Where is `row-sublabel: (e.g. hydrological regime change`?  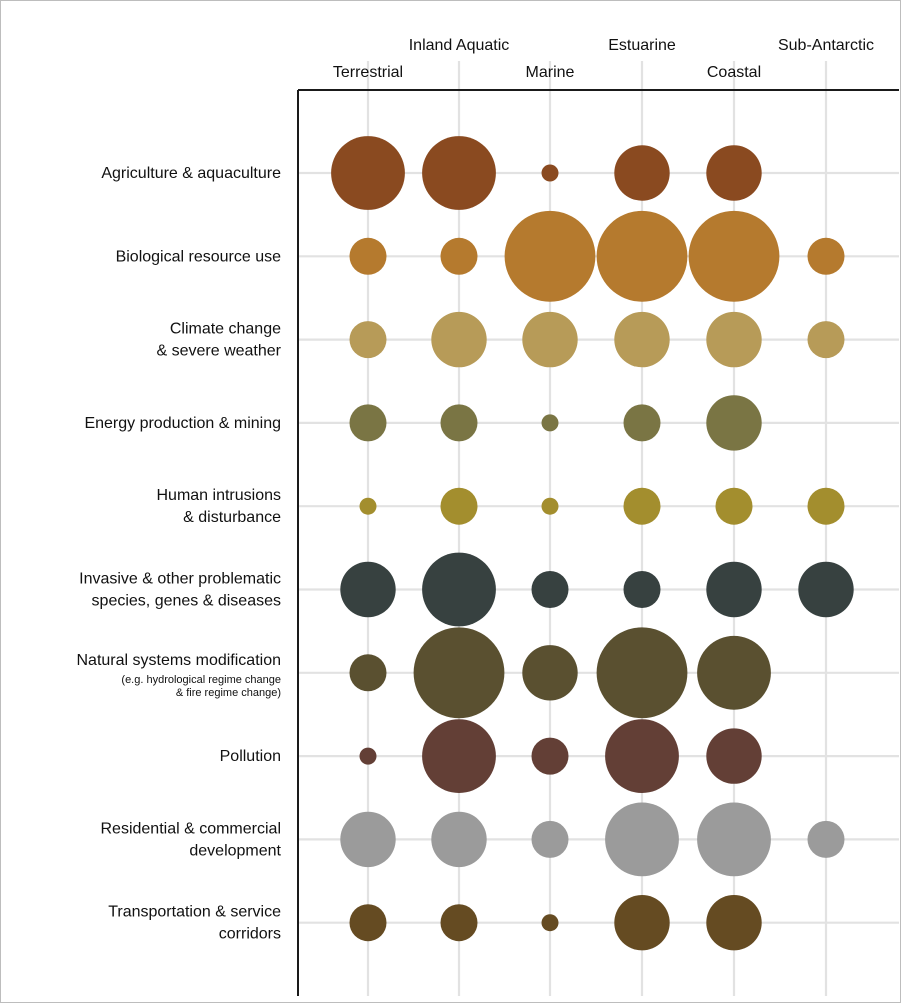
row-sublabel: (e.g. hydrological regime change is located at coordinates (201, 680).